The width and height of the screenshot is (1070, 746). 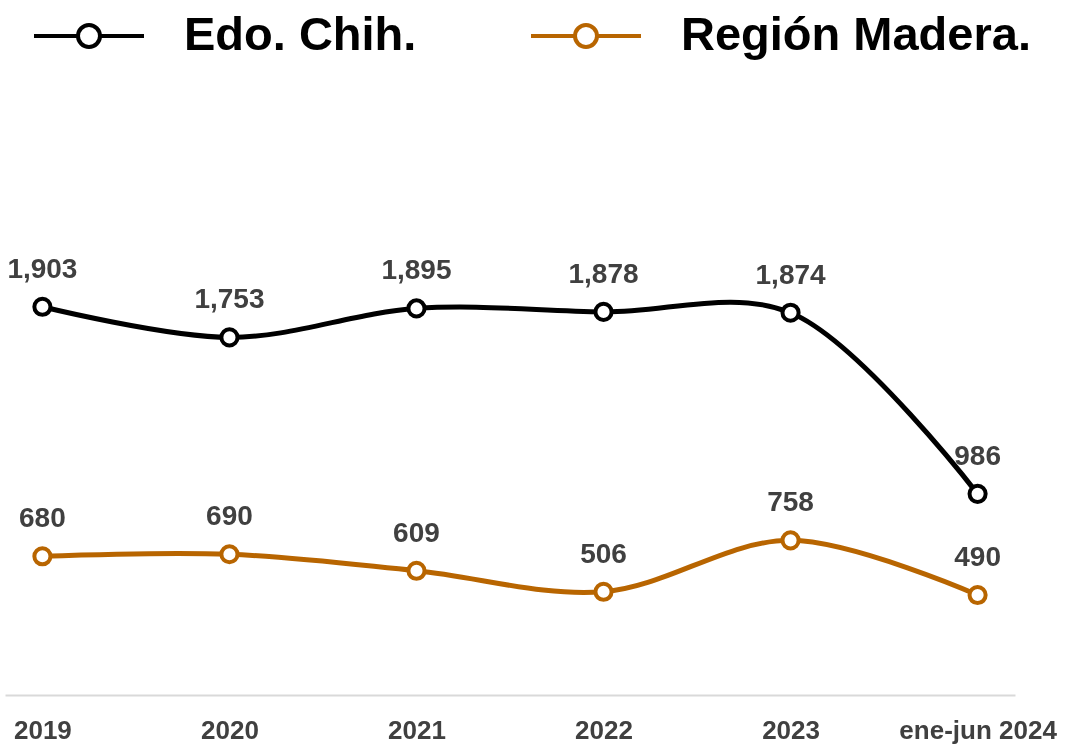 I want to click on data-label: 680, so click(x=42, y=518).